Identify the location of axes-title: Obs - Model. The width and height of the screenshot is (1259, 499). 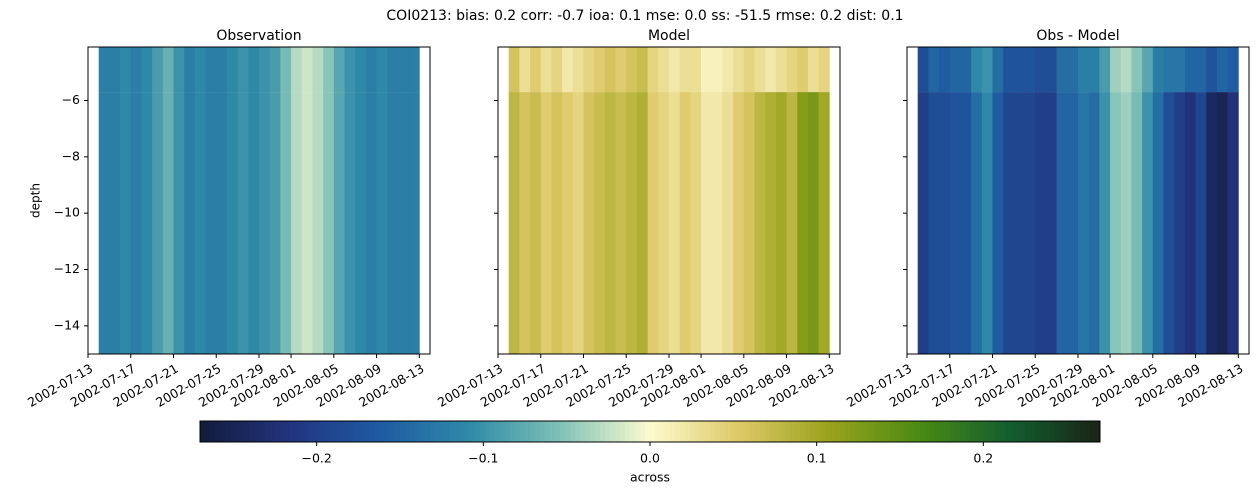
(1077, 36).